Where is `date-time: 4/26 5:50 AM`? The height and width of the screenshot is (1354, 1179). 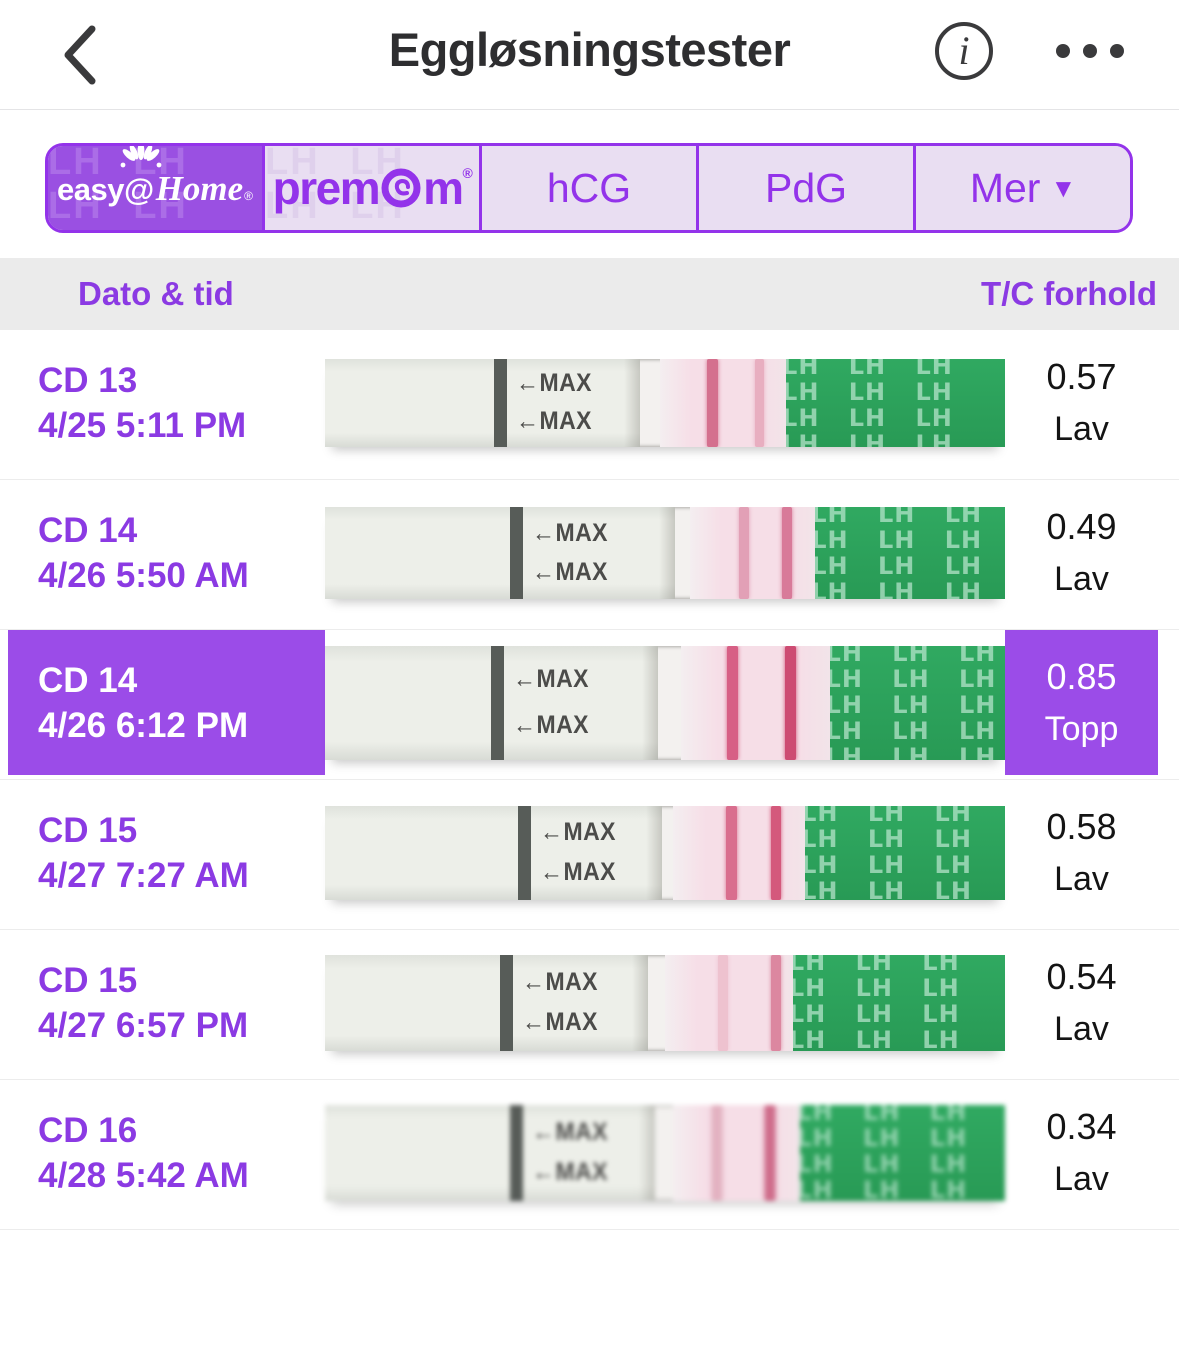 date-time: 4/26 5:50 AM is located at coordinates (143, 575).